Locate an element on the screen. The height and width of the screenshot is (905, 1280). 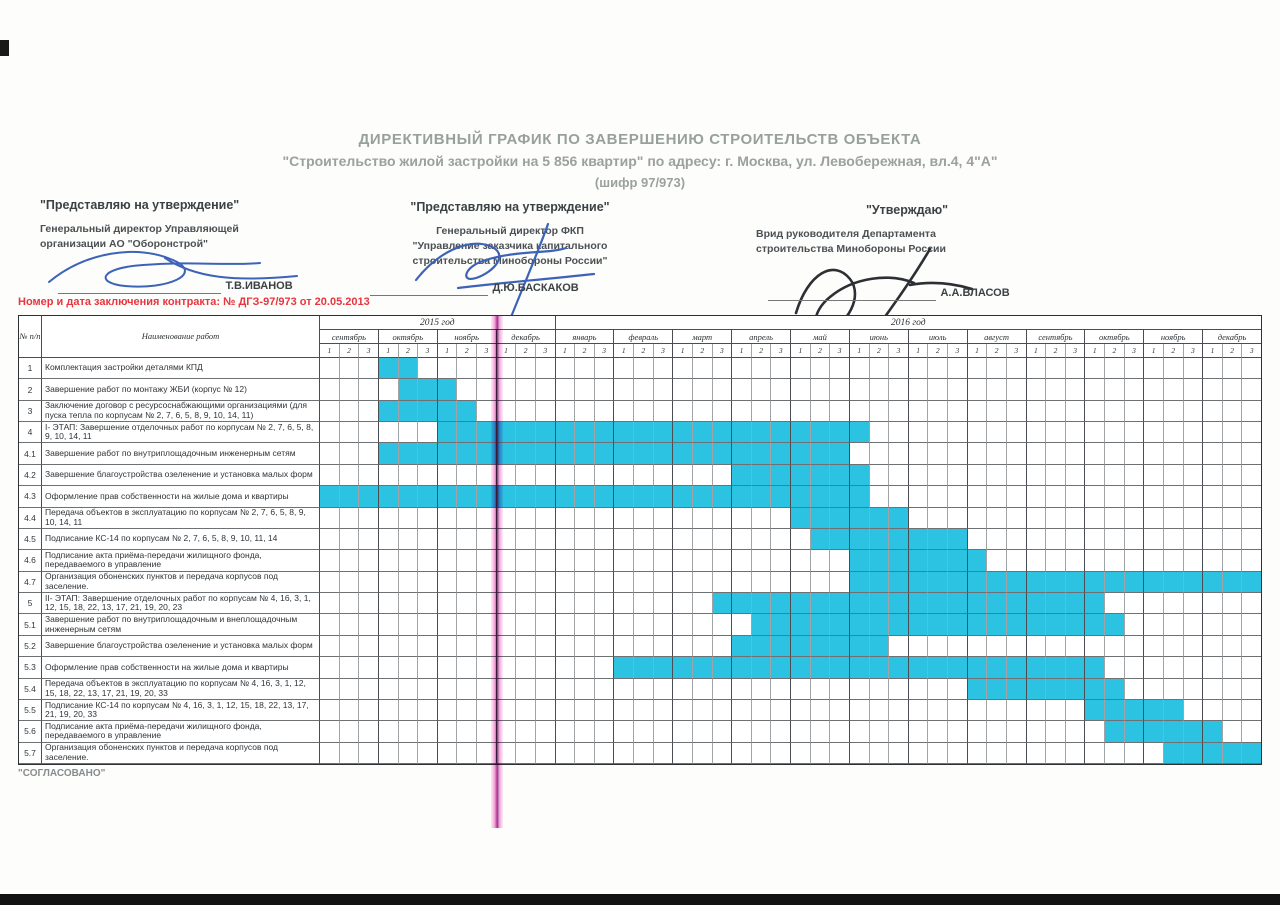
approval-left-heading: "Представляю на утверждение" is located at coordinates (140, 205).